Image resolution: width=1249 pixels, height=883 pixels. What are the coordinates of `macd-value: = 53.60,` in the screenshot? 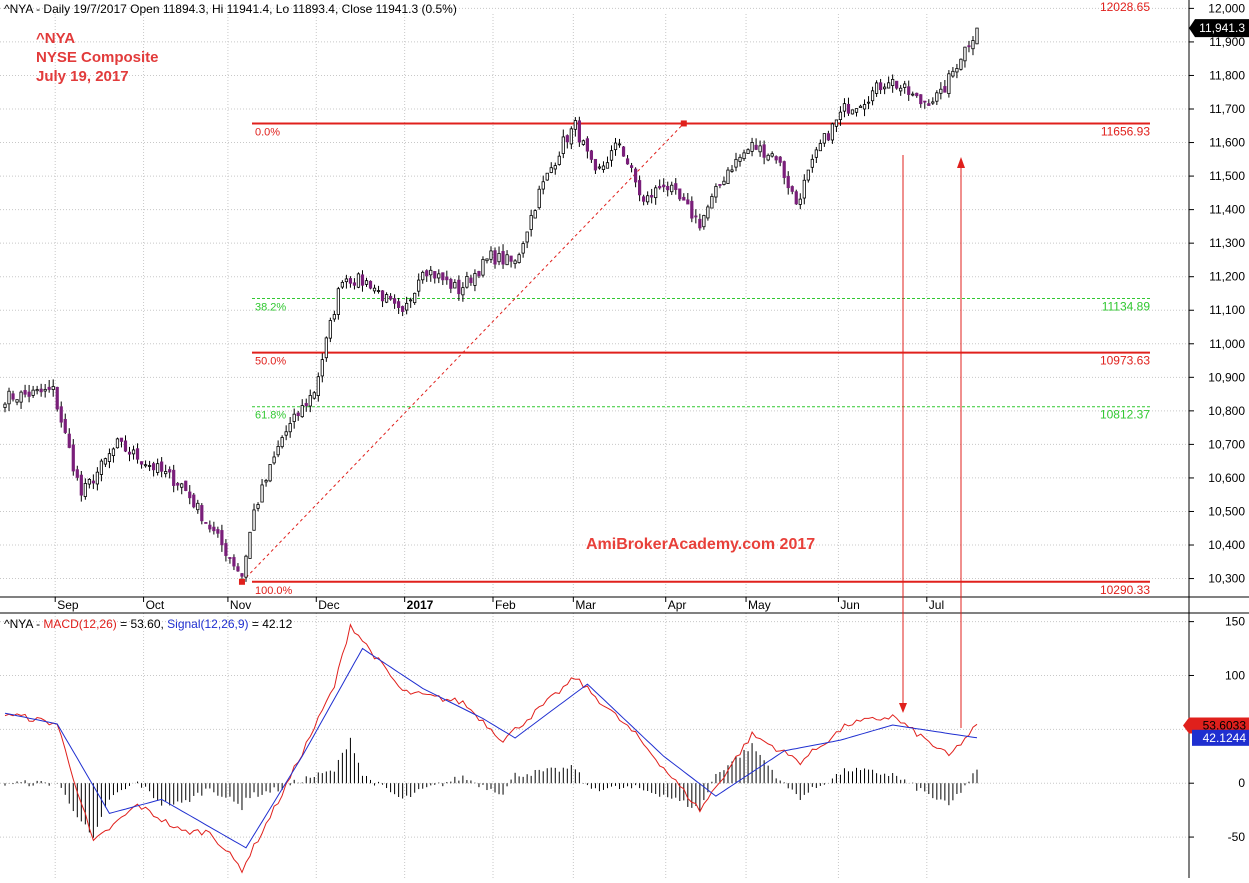 It's located at (142, 624).